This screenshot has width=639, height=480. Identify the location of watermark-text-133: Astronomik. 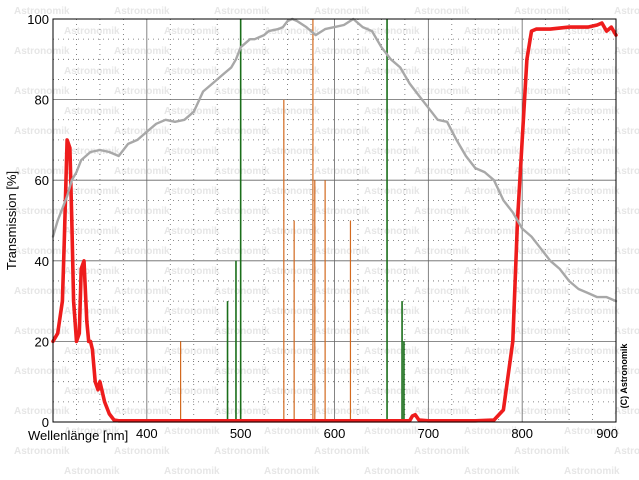
(92, 391).